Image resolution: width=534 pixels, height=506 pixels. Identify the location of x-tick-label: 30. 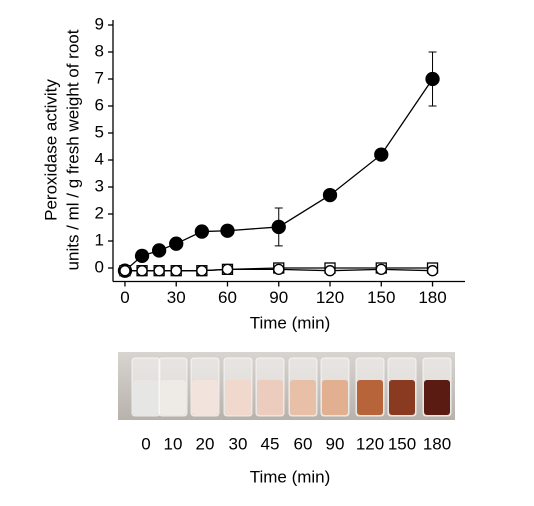
(176, 297).